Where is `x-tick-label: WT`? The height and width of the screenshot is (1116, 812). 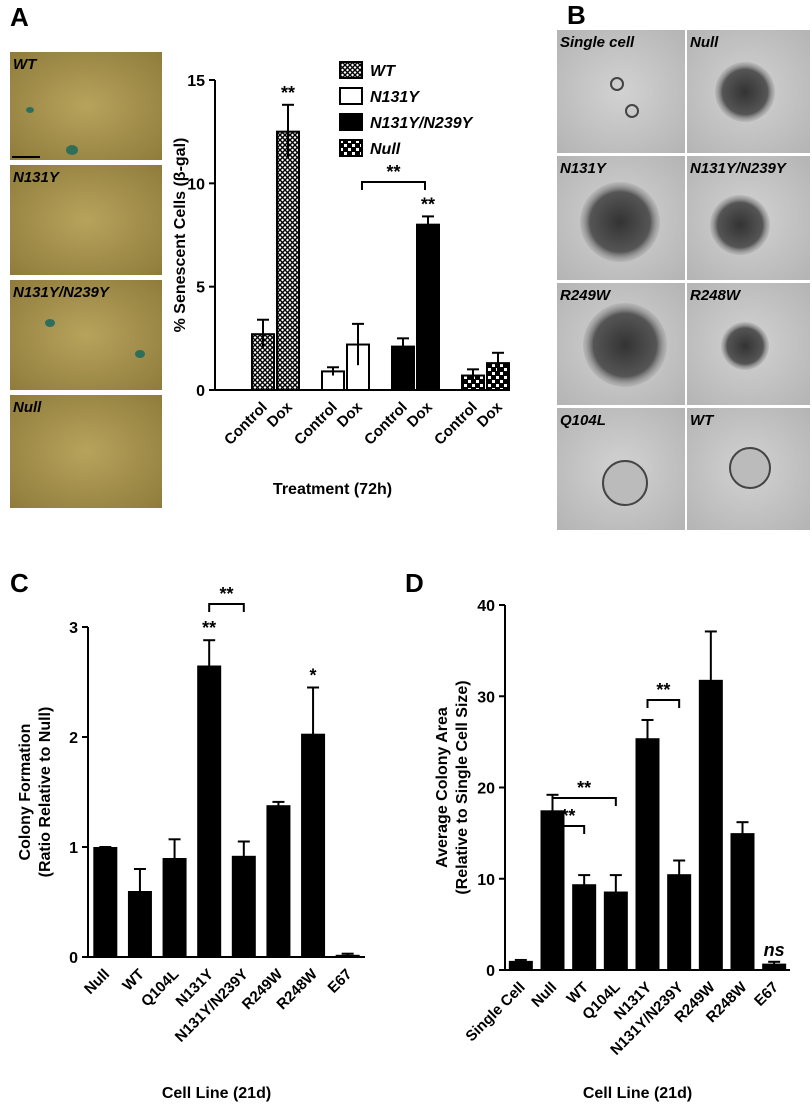
x-tick-label: WT is located at coordinates (133, 980).